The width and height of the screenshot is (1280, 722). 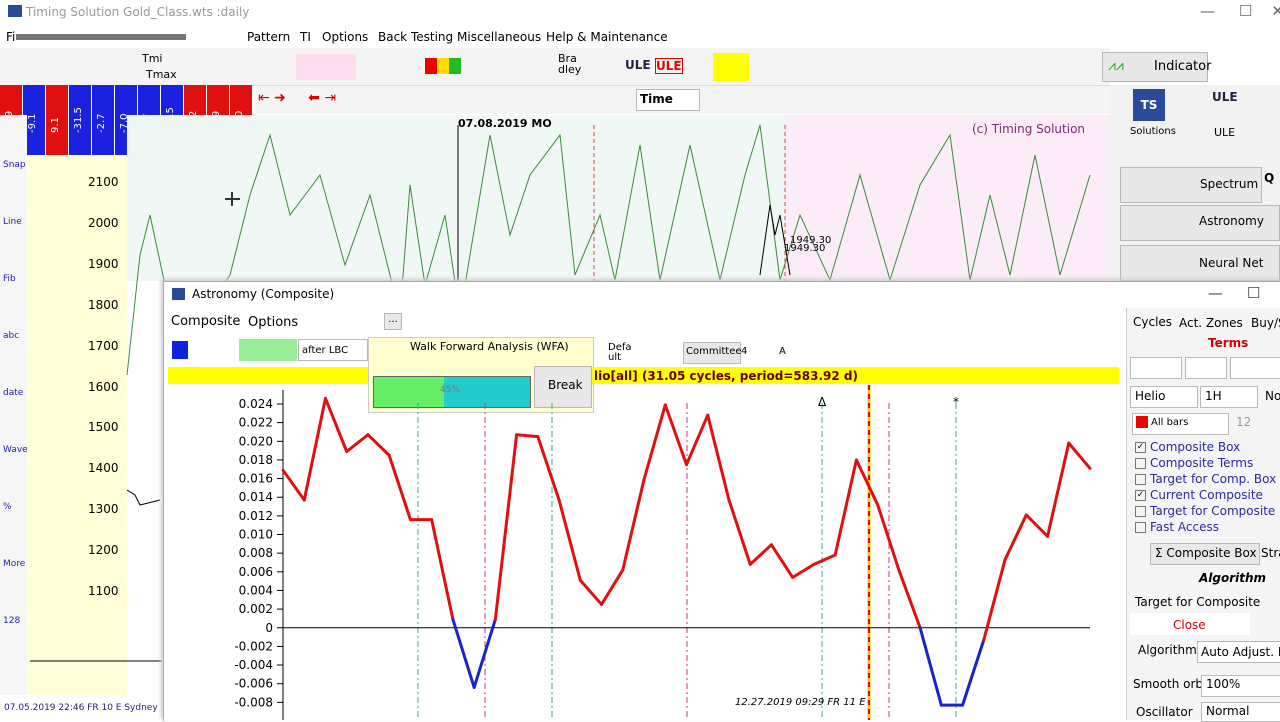 I want to click on ule-label: ULE, so click(x=1225, y=132).